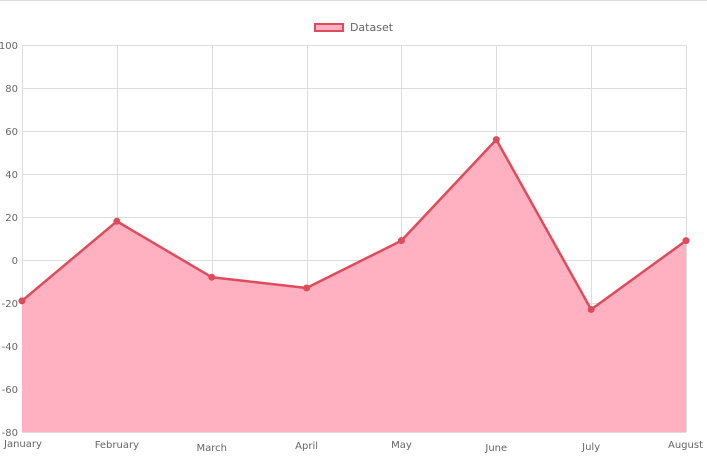 The height and width of the screenshot is (457, 707). Describe the element at coordinates (685, 445) in the screenshot. I see `x-tick-label: August` at that location.